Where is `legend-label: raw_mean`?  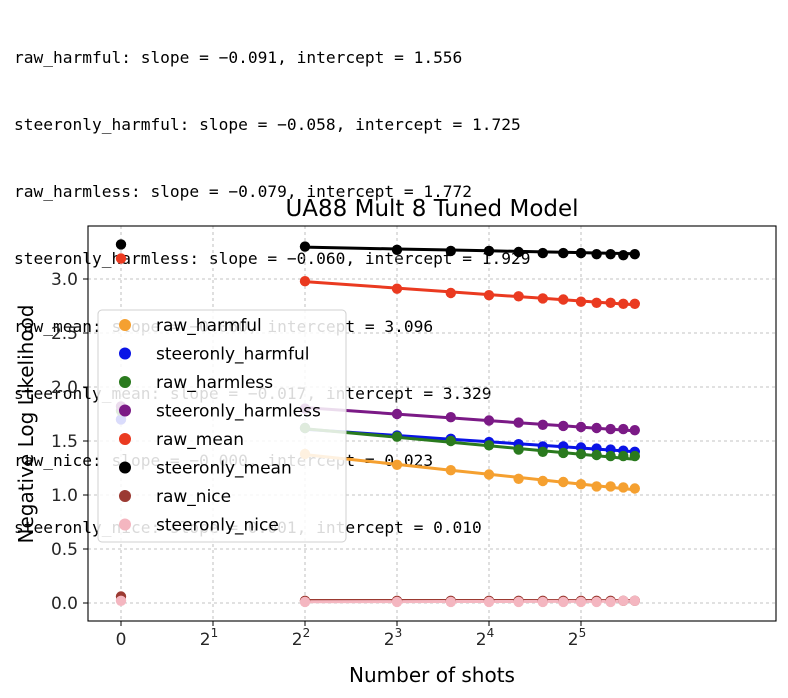
legend-label: raw_mean is located at coordinates (200, 440).